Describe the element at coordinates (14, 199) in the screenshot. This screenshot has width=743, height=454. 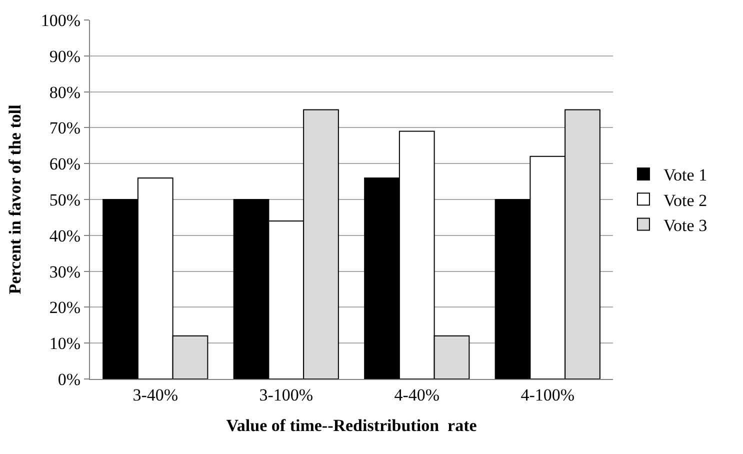
I see `y-axis-title: Percent in favor of the toll` at that location.